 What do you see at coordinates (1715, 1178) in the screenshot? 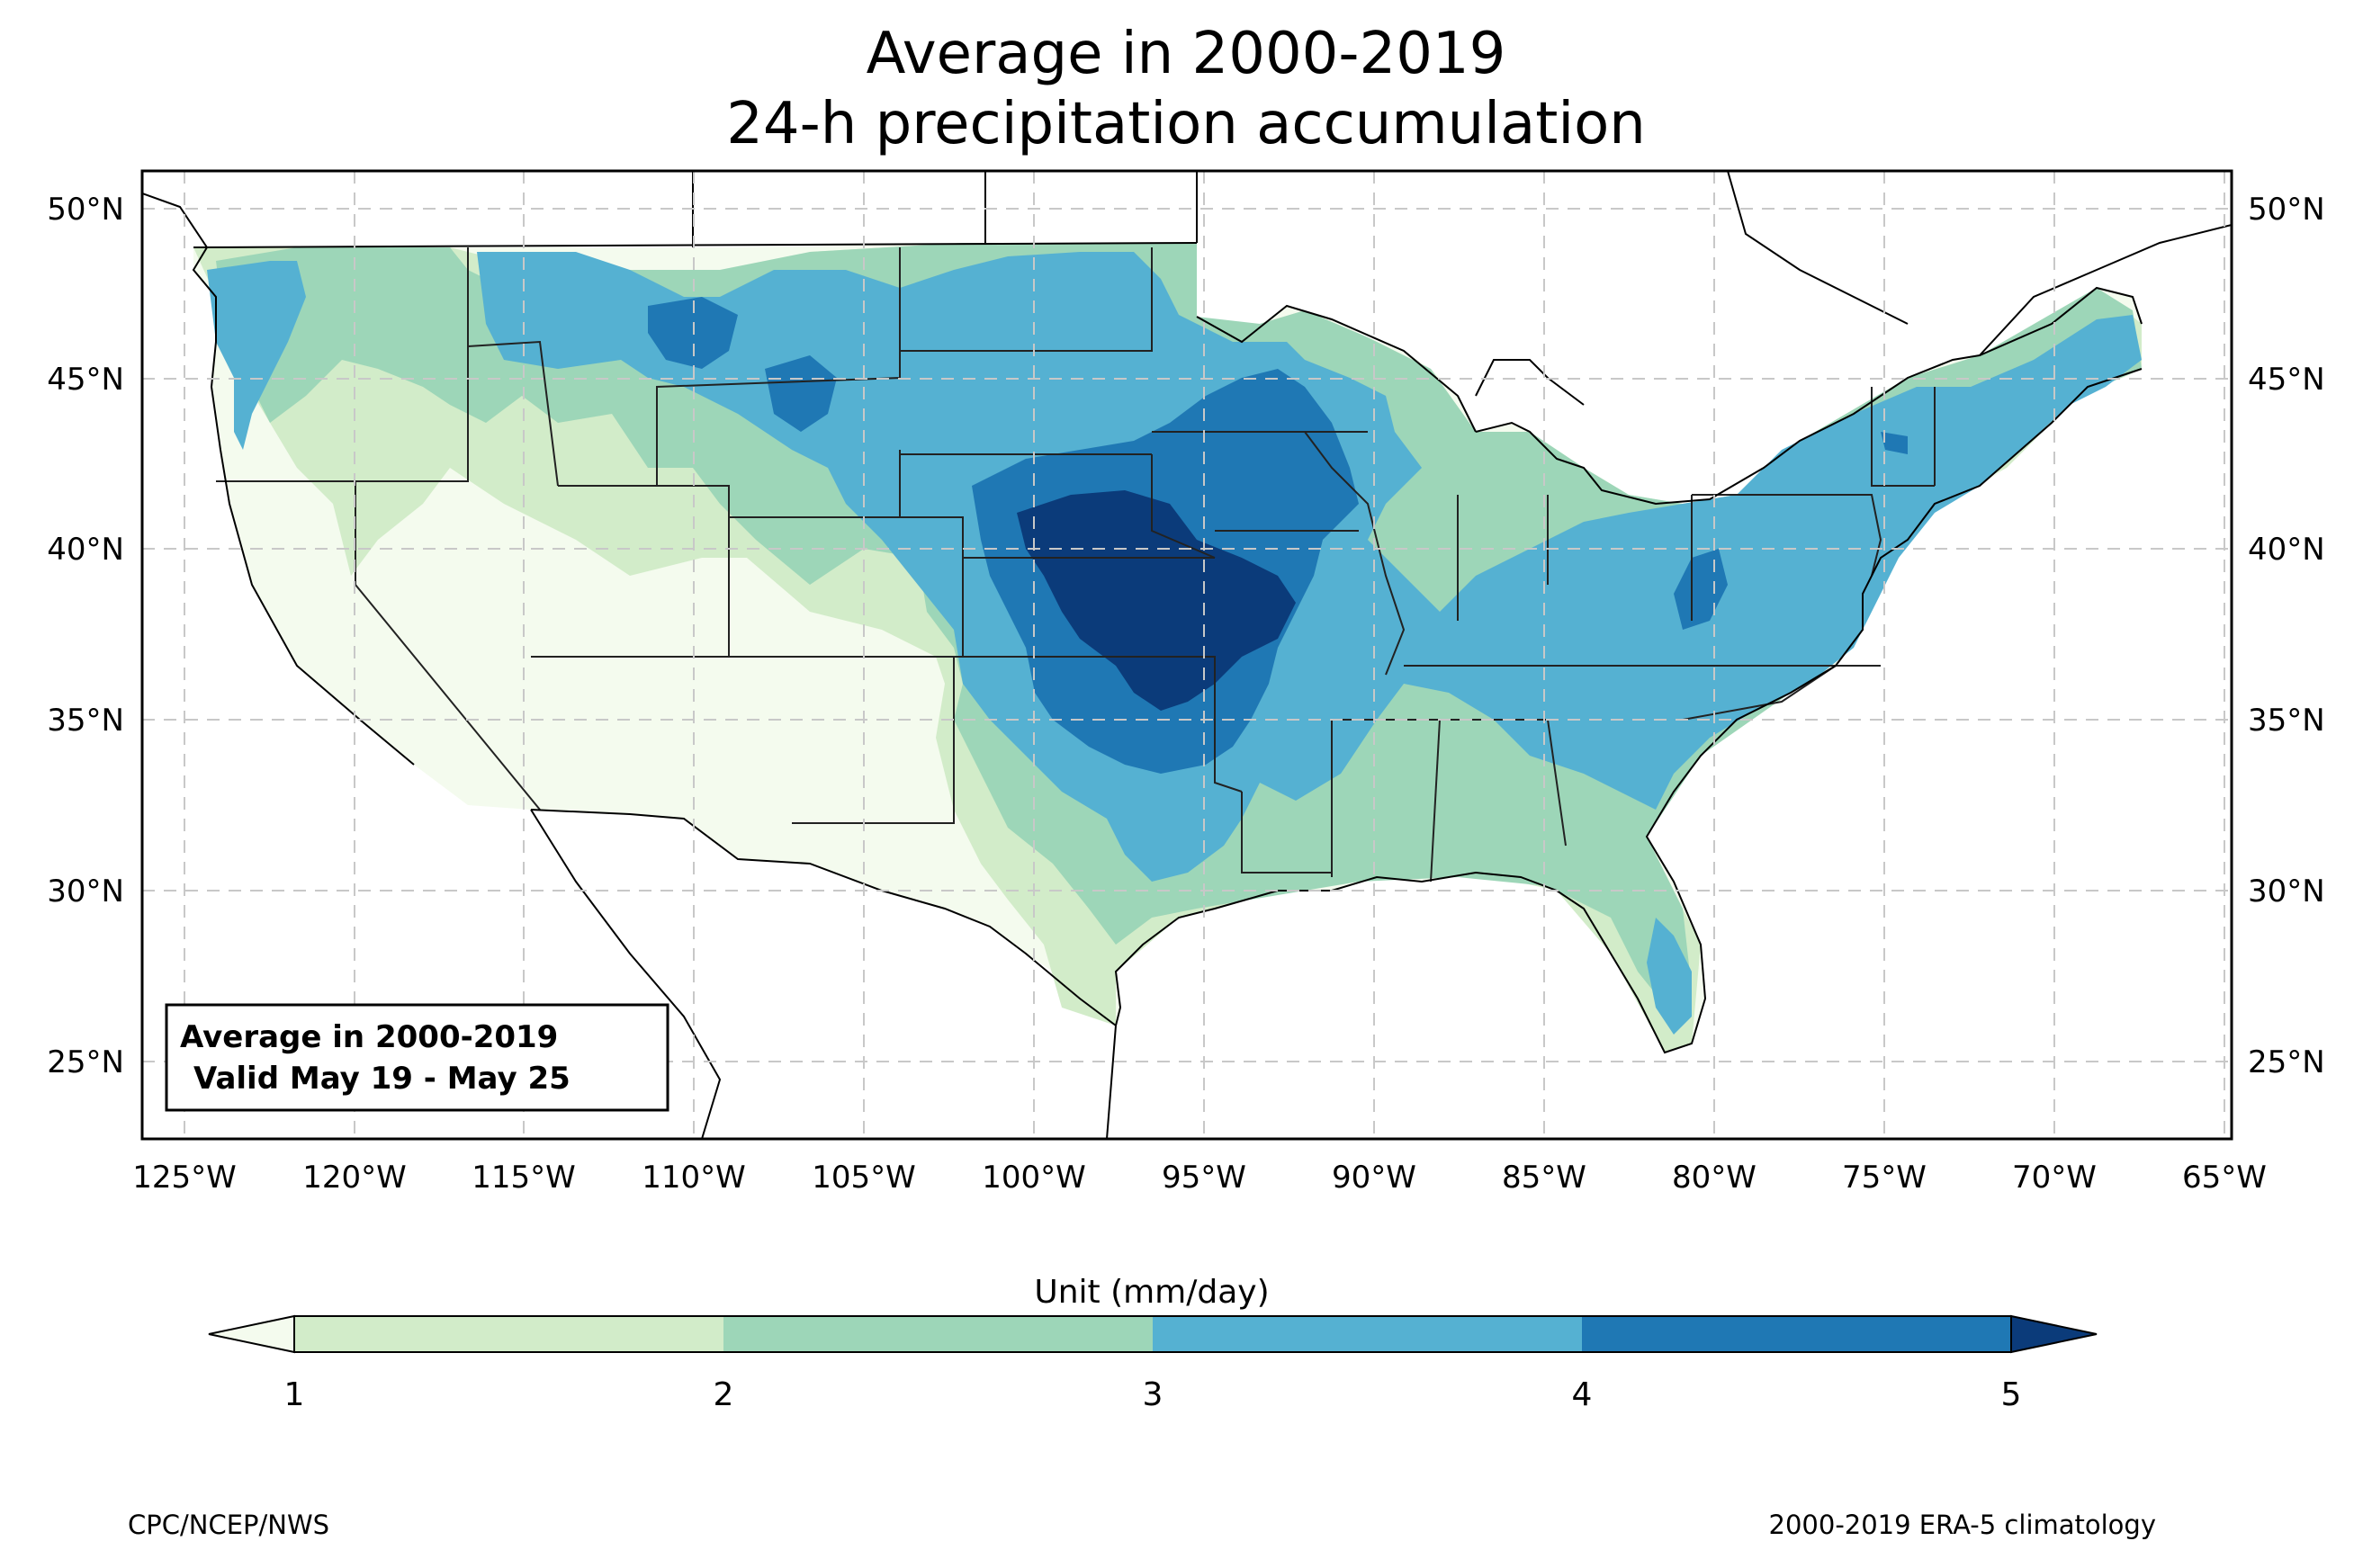
I see `lon-label: 80°W` at bounding box center [1715, 1178].